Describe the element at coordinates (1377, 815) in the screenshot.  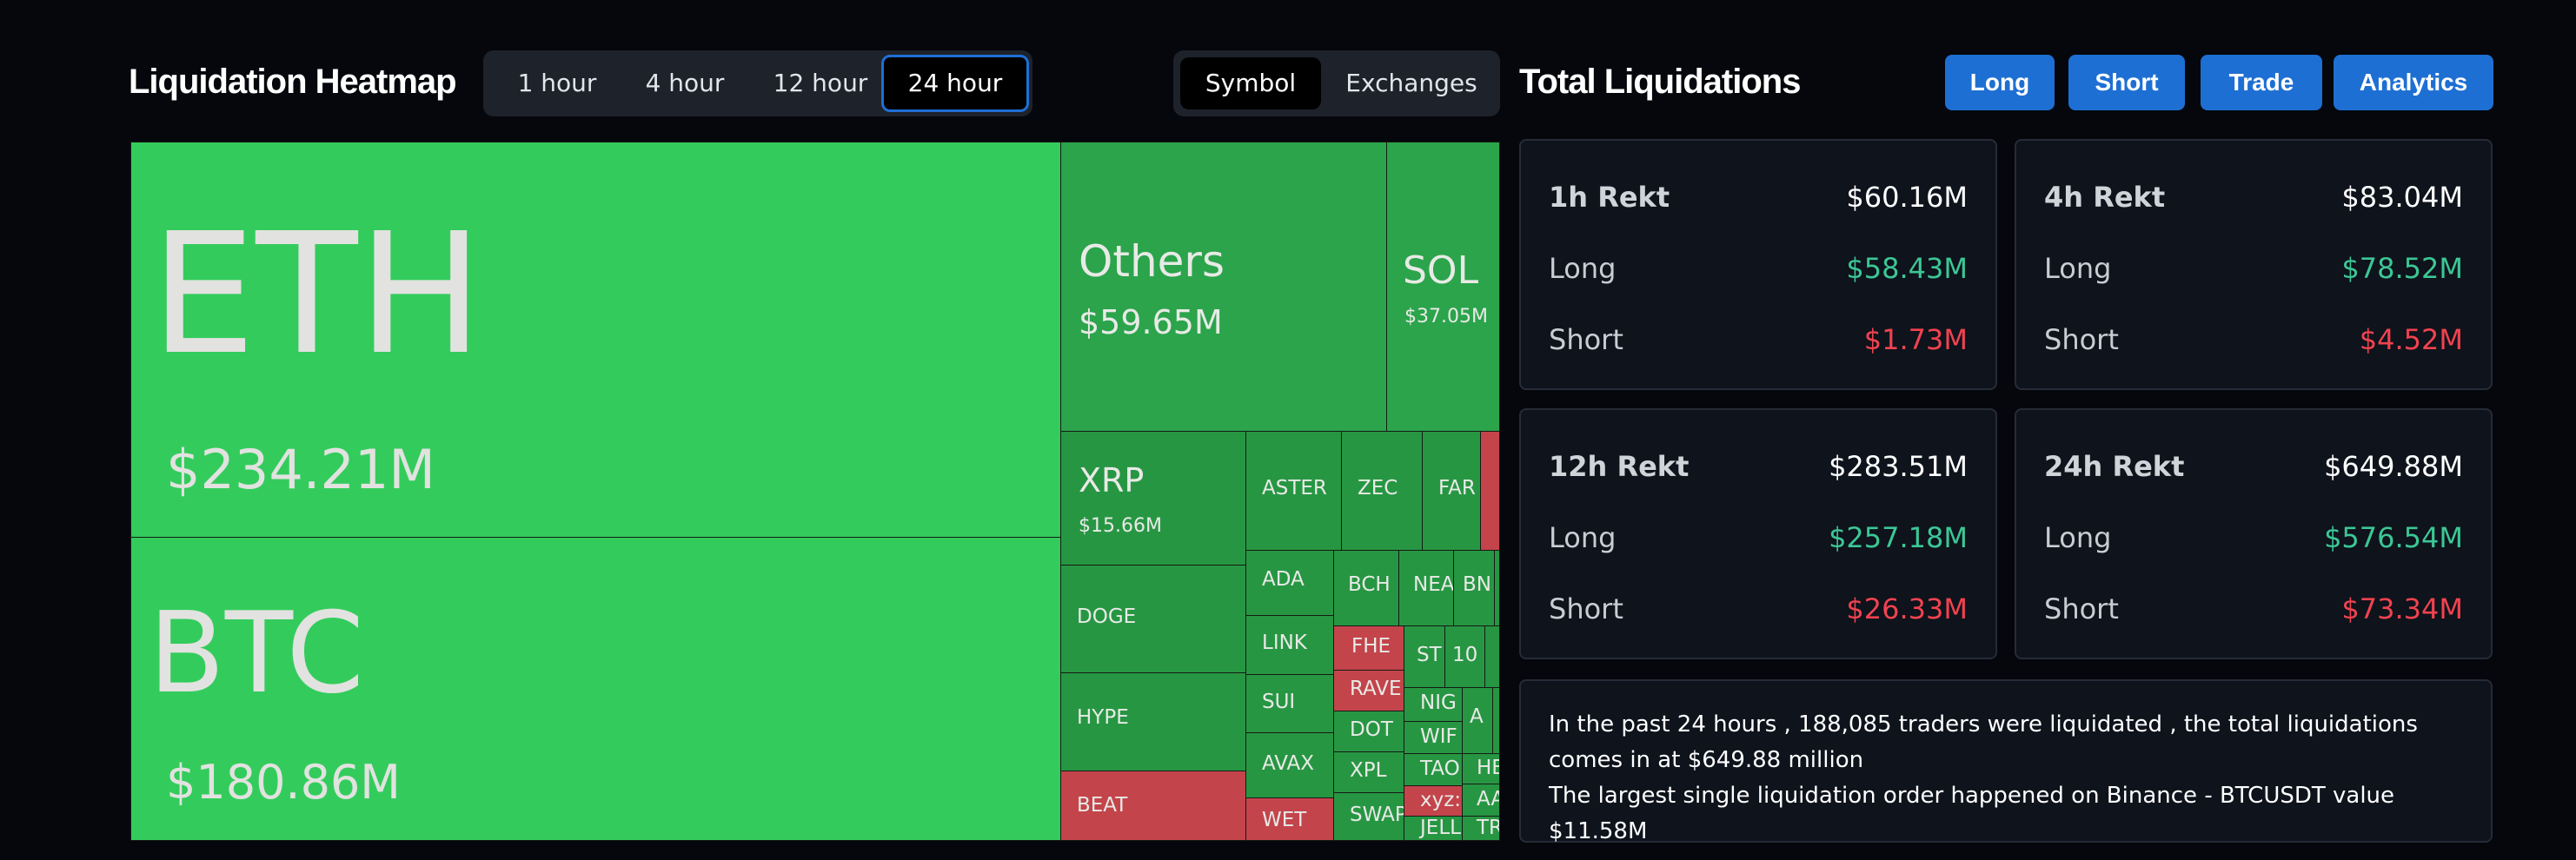
I see `cell-label: SWAP` at that location.